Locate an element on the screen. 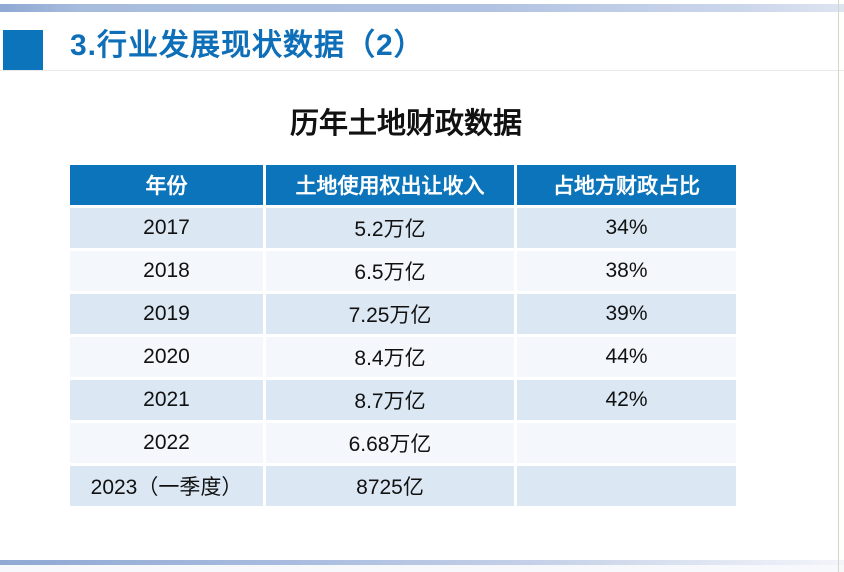  table-cell-ratio: 38% is located at coordinates (626, 271).